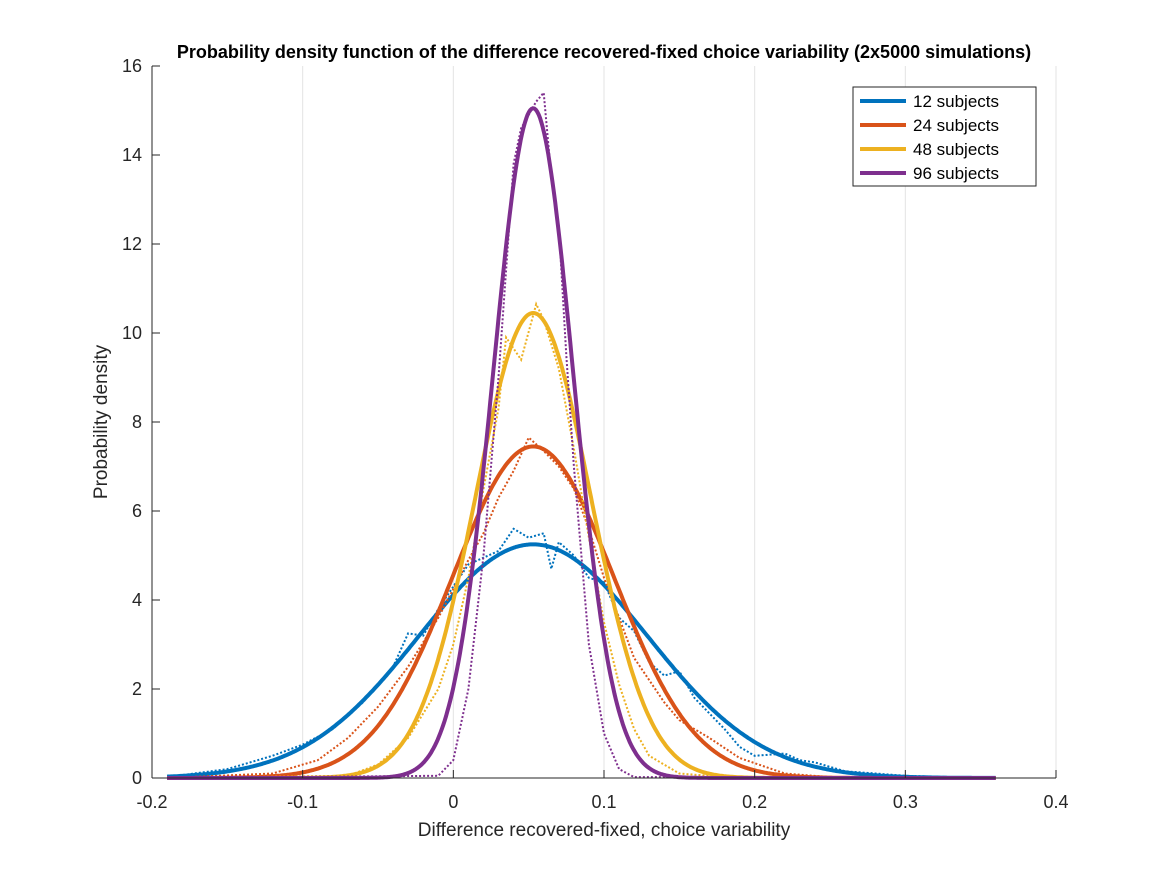  What do you see at coordinates (132, 333) in the screenshot?
I see `y-tick-label: 10` at bounding box center [132, 333].